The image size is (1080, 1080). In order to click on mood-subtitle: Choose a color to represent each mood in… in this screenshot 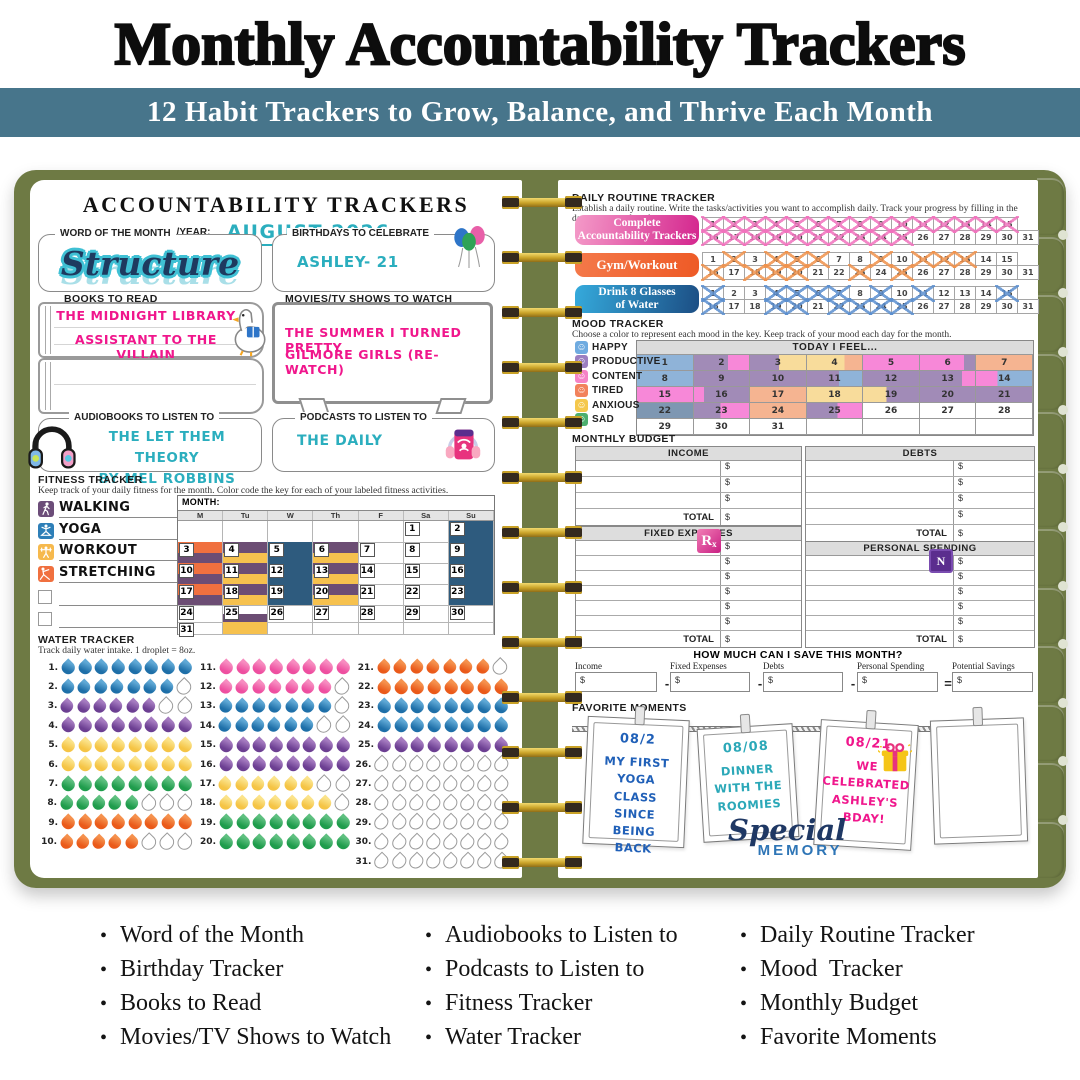, I will do `click(762, 335)`.